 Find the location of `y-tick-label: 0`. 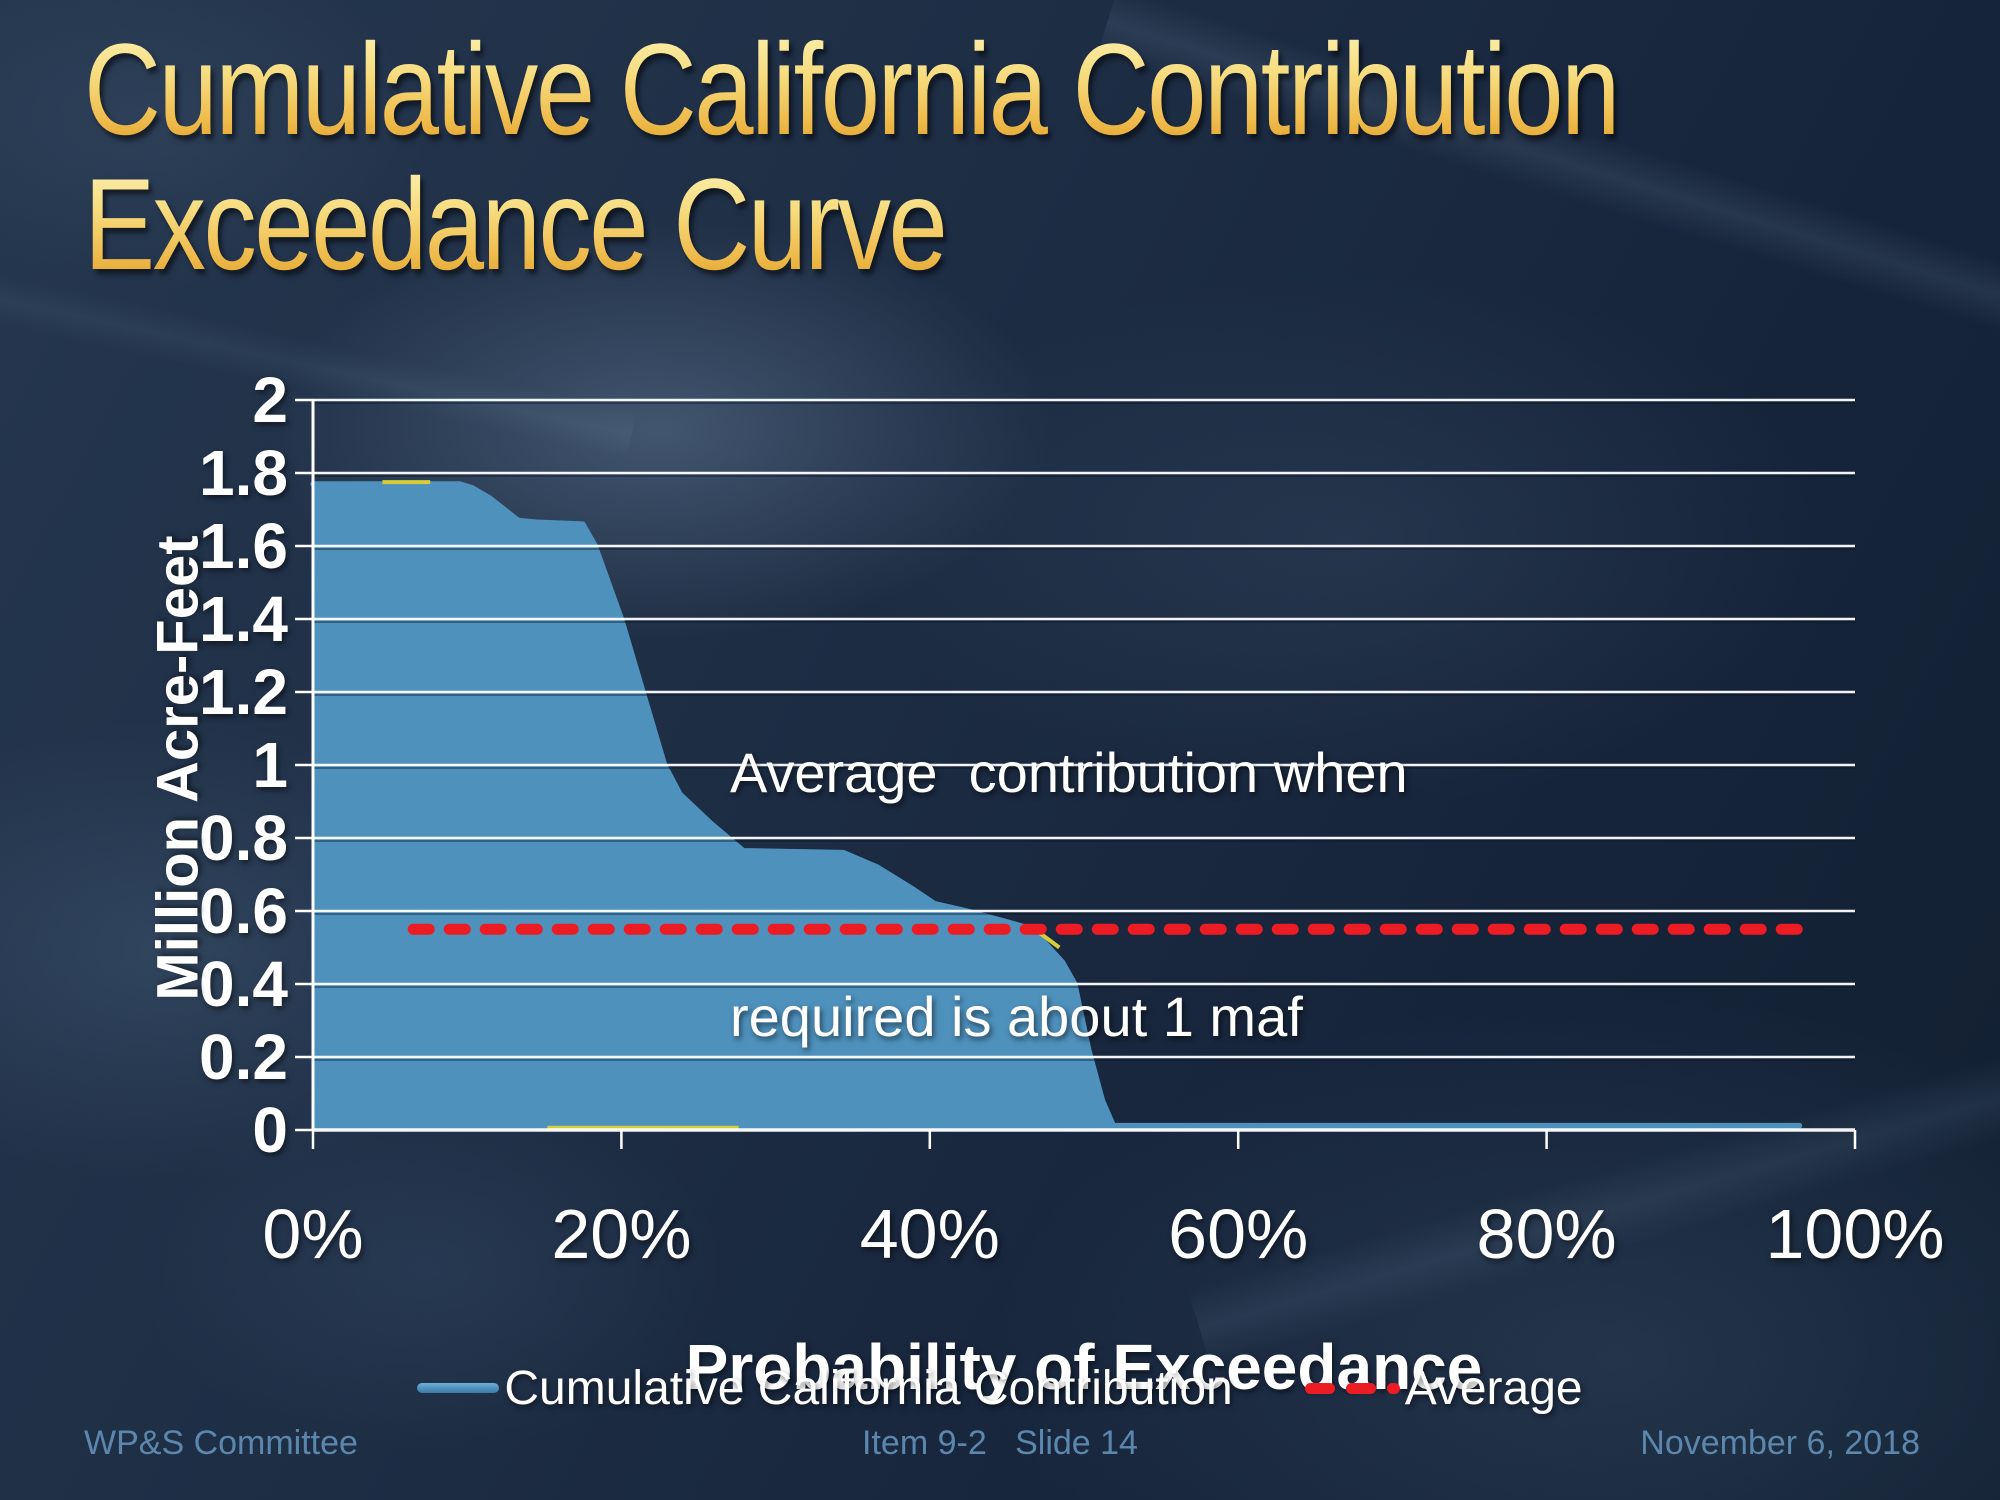

y-tick-label: 0 is located at coordinates (270, 1130).